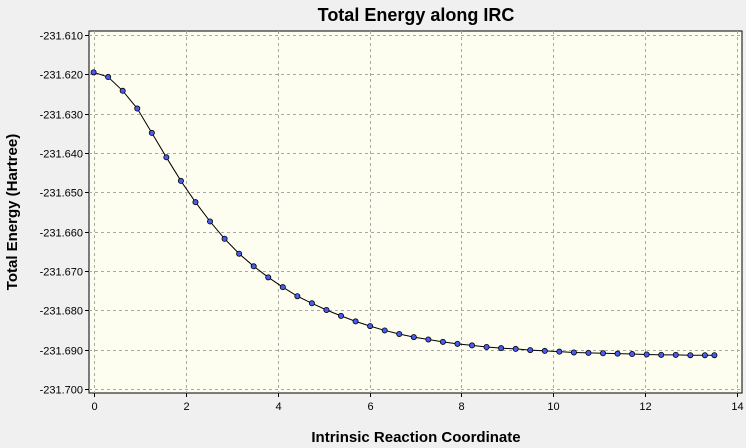 Image resolution: width=746 pixels, height=448 pixels. Describe the element at coordinates (461, 407) in the screenshot. I see `x-tick-label: 8` at that location.